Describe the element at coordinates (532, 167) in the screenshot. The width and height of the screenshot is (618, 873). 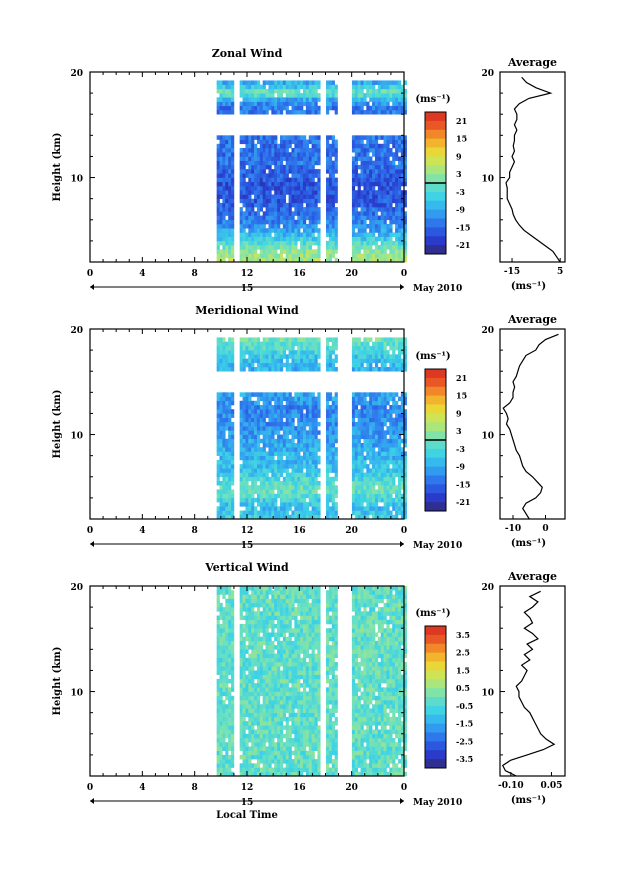
I see `profile-frame` at that location.